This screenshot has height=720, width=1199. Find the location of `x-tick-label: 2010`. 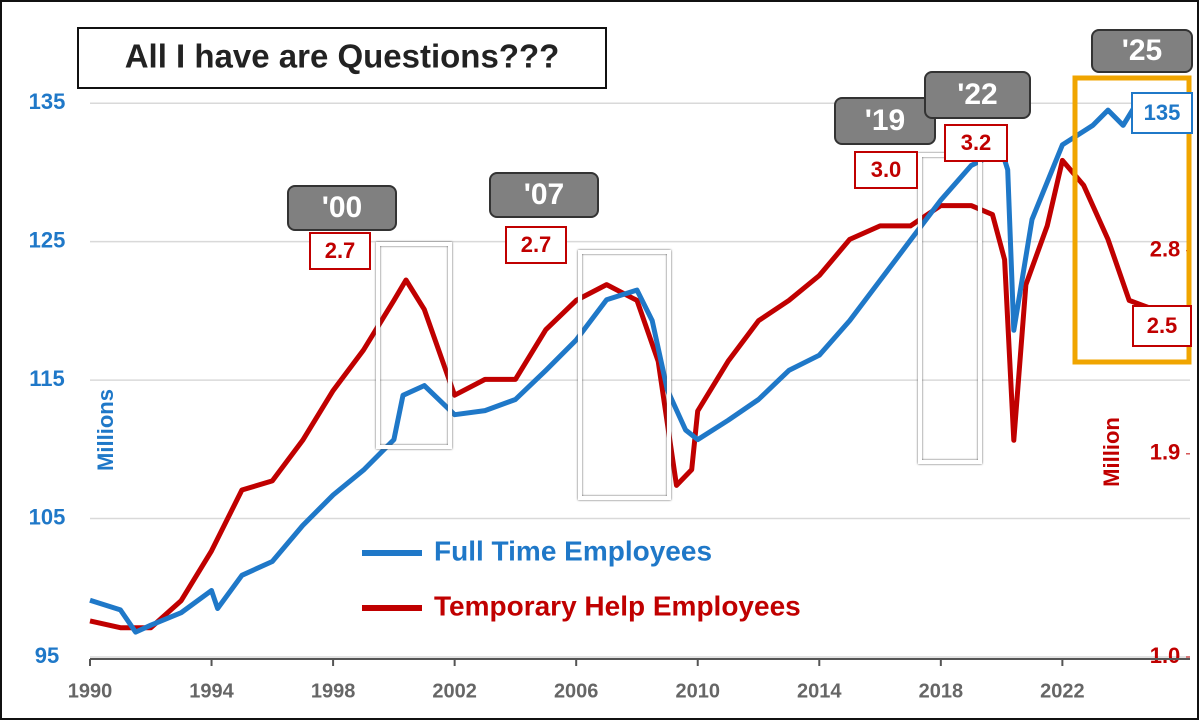

x-tick-label: 2010 is located at coordinates (697, 691).